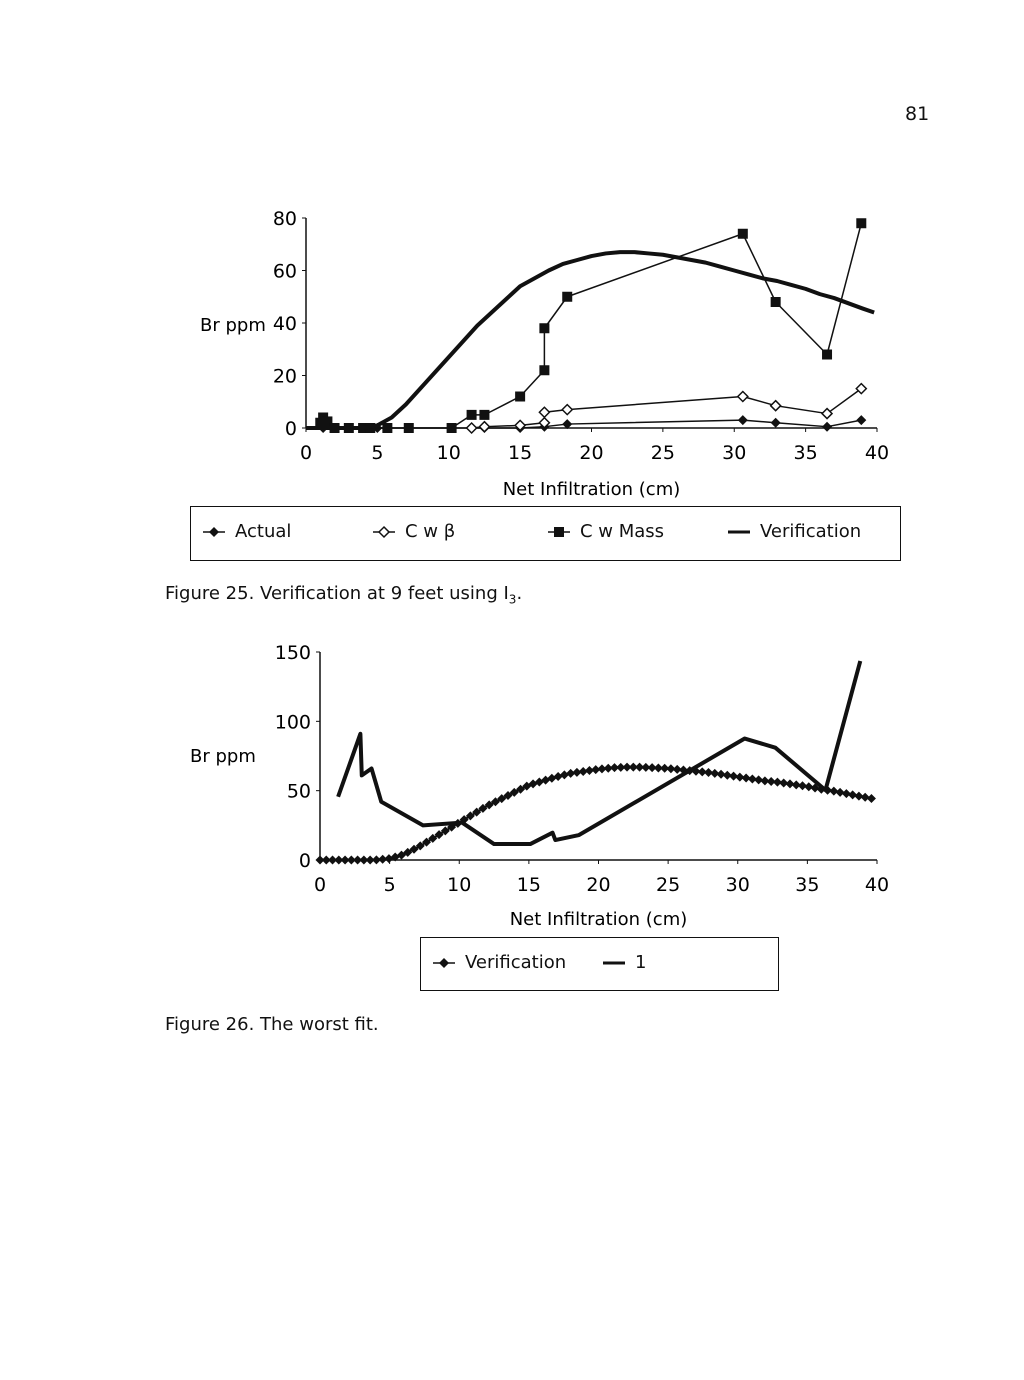 The image size is (1024, 1380). Describe the element at coordinates (512, 599) in the screenshot. I see `caption-subscript: 3` at that location.